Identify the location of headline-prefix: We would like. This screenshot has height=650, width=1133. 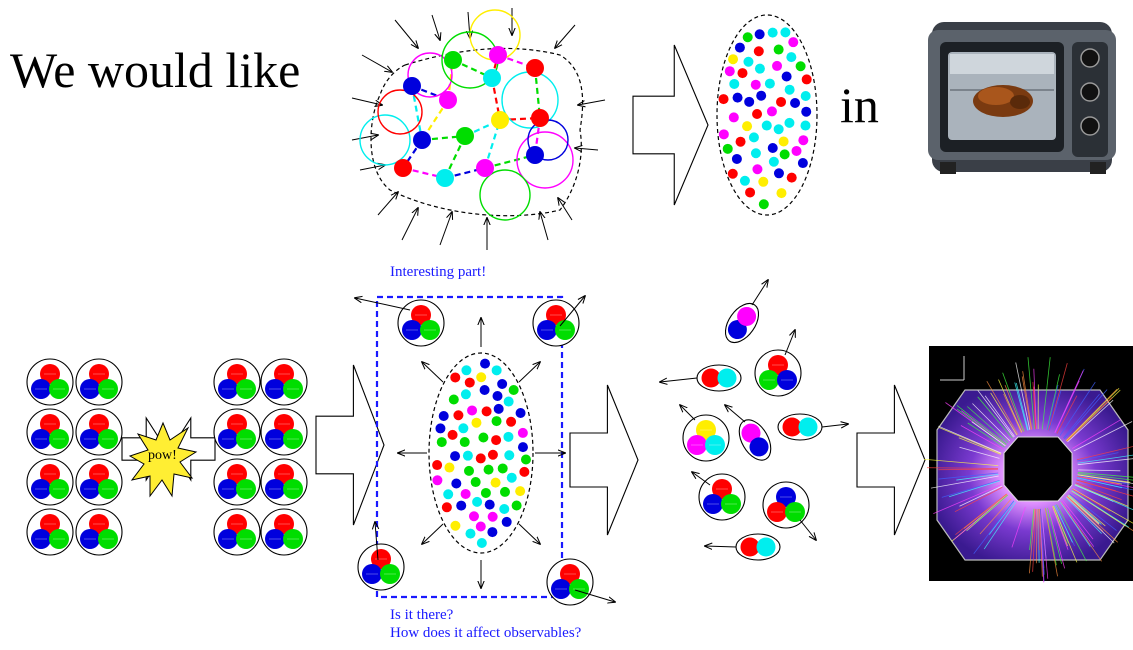
(155, 70).